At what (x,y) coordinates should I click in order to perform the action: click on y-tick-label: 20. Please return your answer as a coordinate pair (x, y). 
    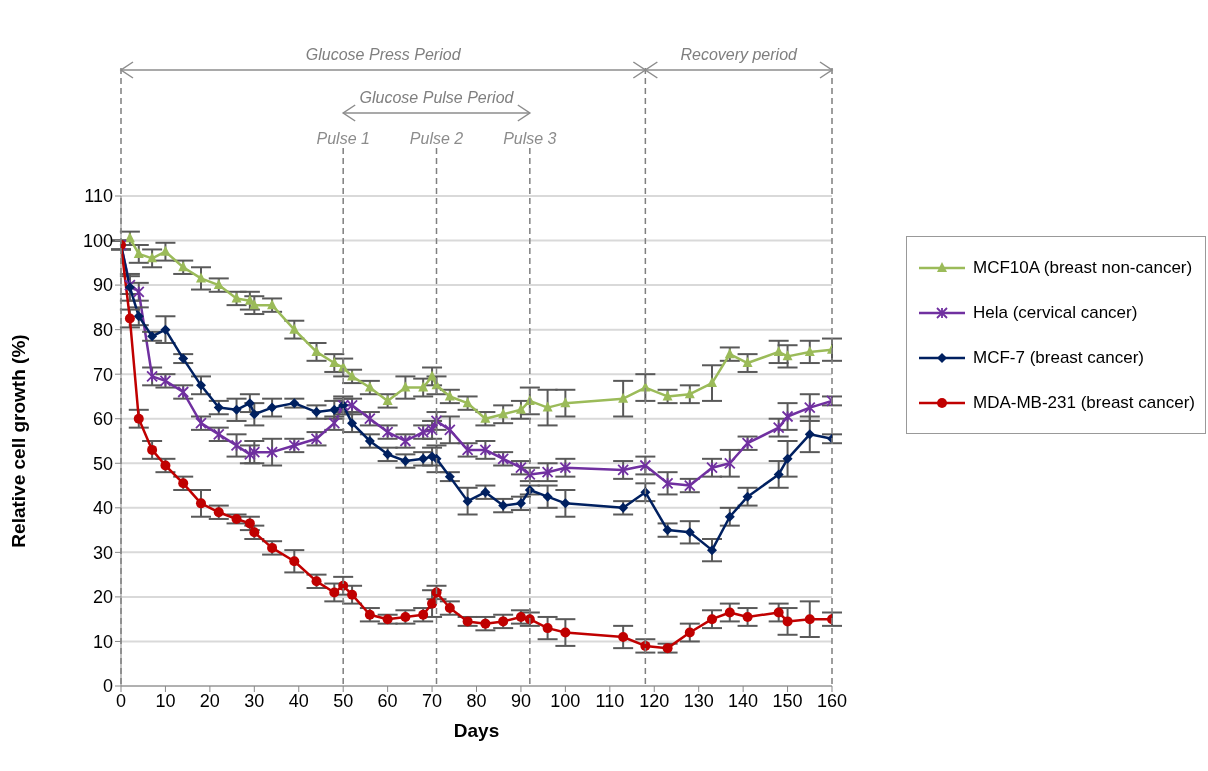
    Looking at the image, I should click on (102, 597).